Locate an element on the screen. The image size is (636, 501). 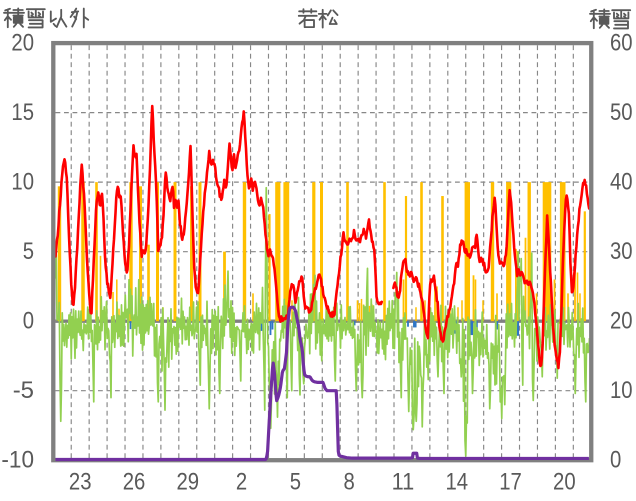
svg-text: 50 is located at coordinates (621, 112).